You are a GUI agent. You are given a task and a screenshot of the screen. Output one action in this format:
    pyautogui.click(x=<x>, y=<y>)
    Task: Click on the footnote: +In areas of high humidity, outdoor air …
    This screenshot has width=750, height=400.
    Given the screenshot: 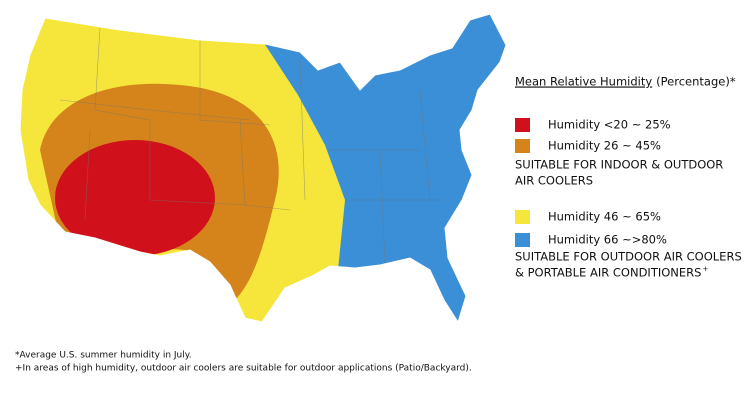 What is the action you would take?
    pyautogui.click(x=243, y=369)
    